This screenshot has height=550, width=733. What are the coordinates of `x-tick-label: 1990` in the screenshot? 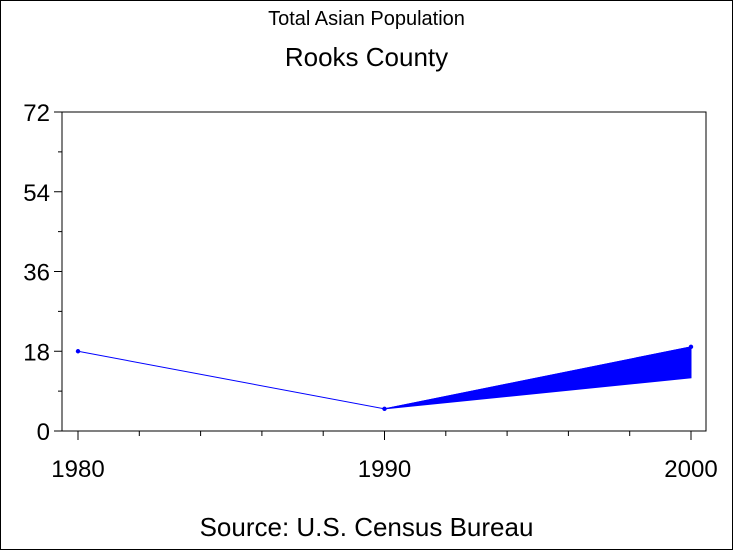 It's located at (384, 469).